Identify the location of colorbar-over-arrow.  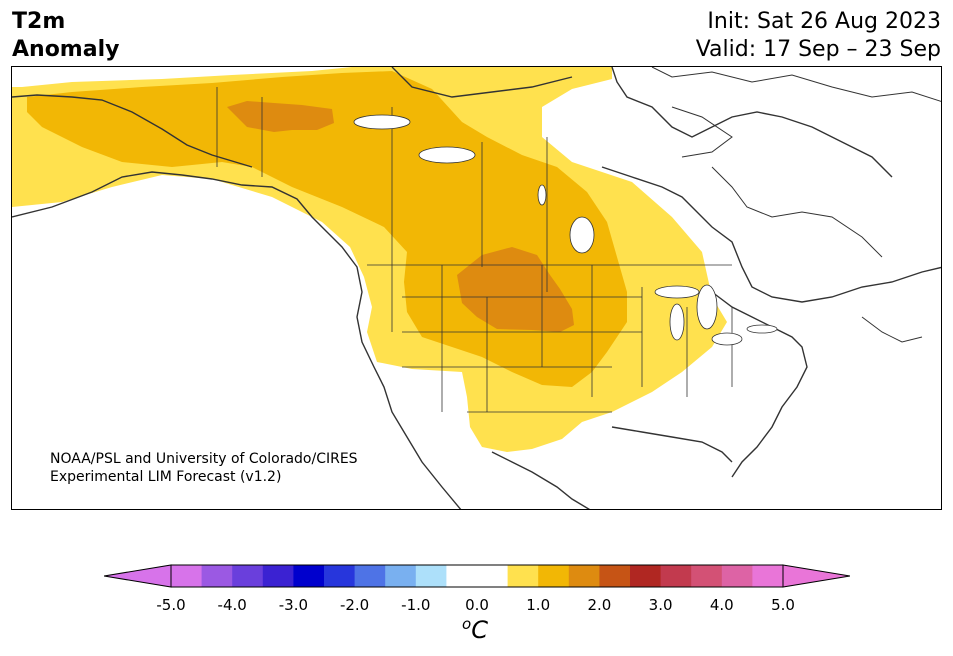
(816, 576).